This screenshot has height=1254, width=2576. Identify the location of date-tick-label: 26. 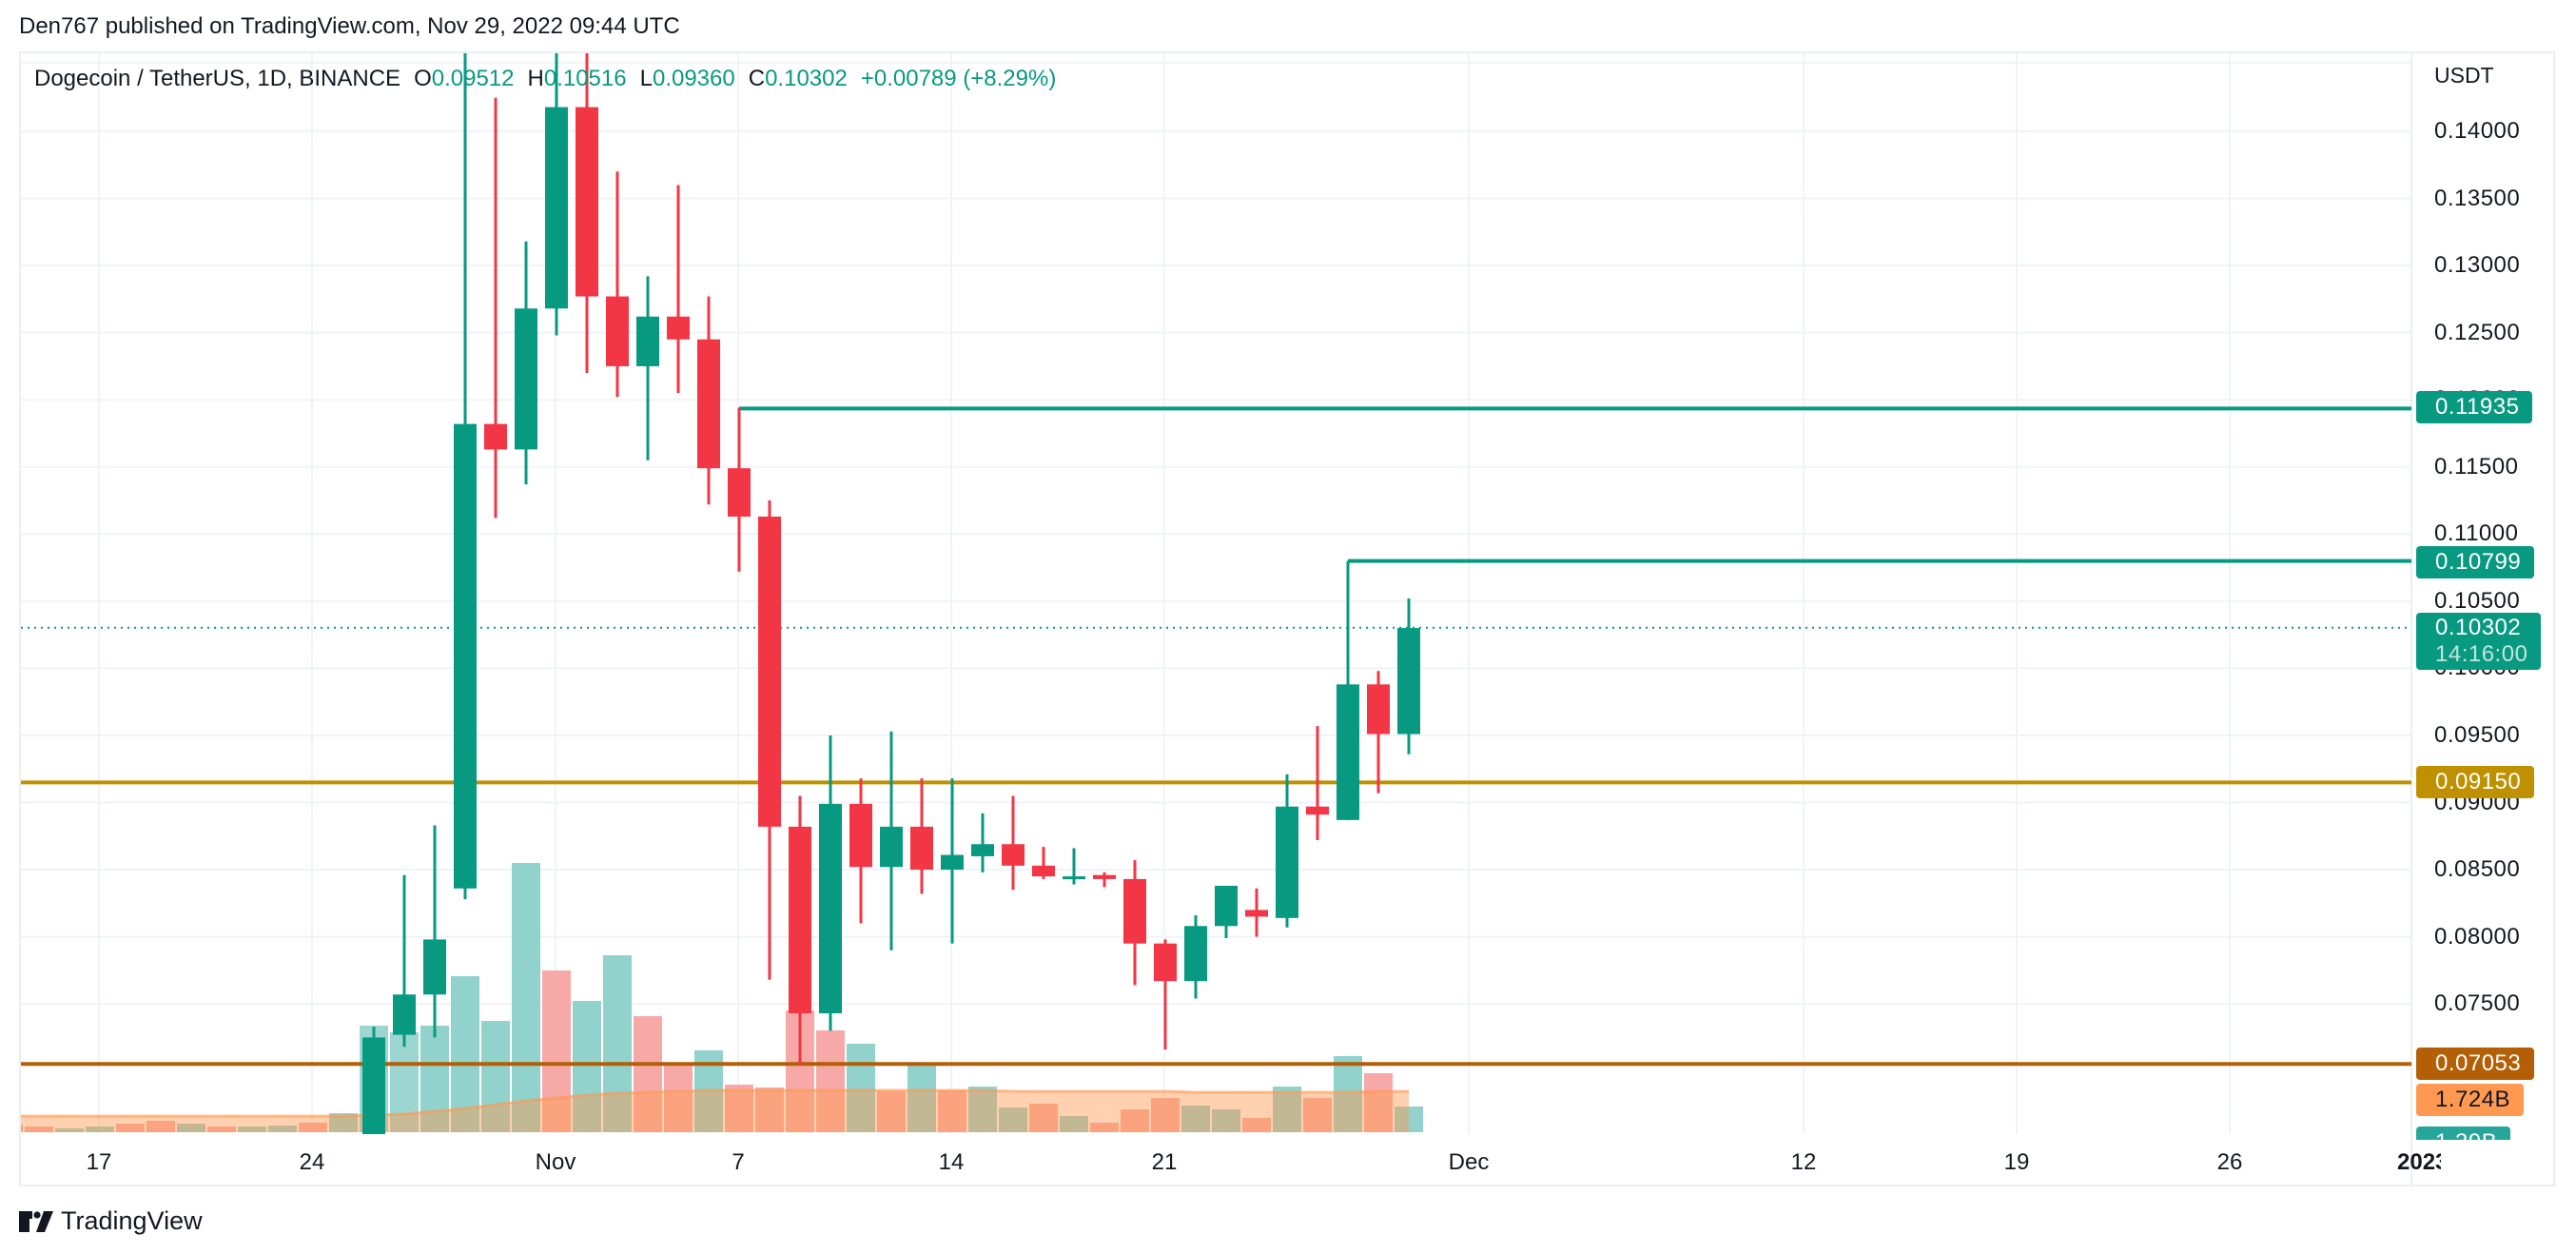
(2230, 1162).